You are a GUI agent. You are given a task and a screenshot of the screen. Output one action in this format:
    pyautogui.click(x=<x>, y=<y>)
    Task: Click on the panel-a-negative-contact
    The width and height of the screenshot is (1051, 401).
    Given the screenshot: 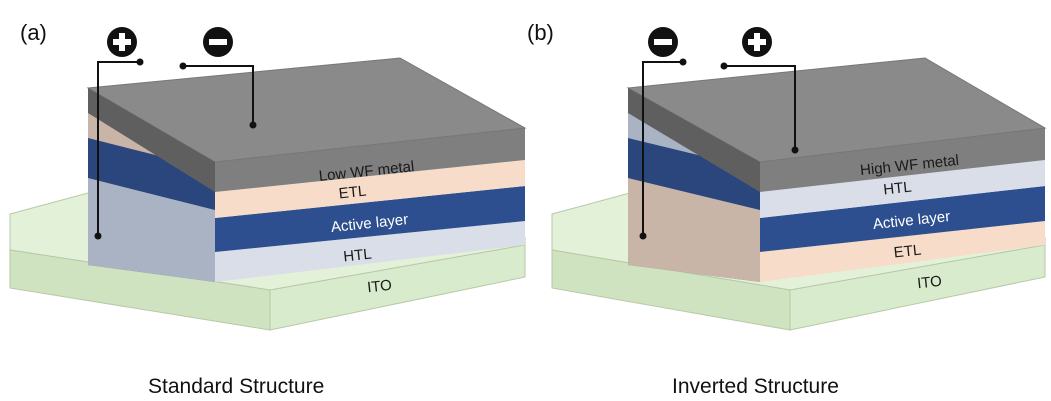 What is the action you would take?
    pyautogui.click(x=253, y=125)
    